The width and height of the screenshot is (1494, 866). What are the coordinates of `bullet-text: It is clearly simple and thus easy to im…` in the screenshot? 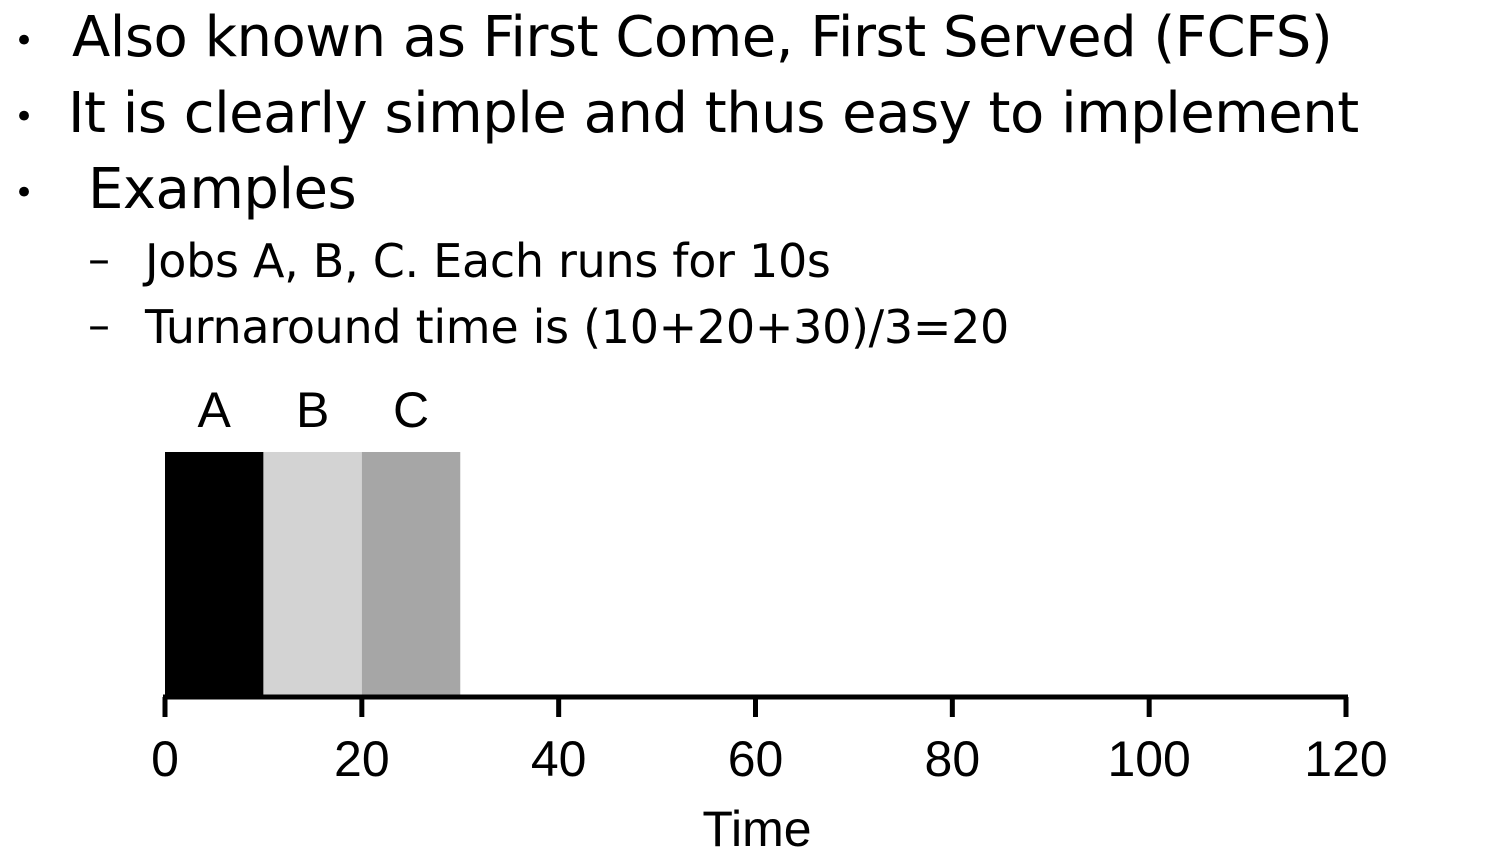 It's located at (713, 113).